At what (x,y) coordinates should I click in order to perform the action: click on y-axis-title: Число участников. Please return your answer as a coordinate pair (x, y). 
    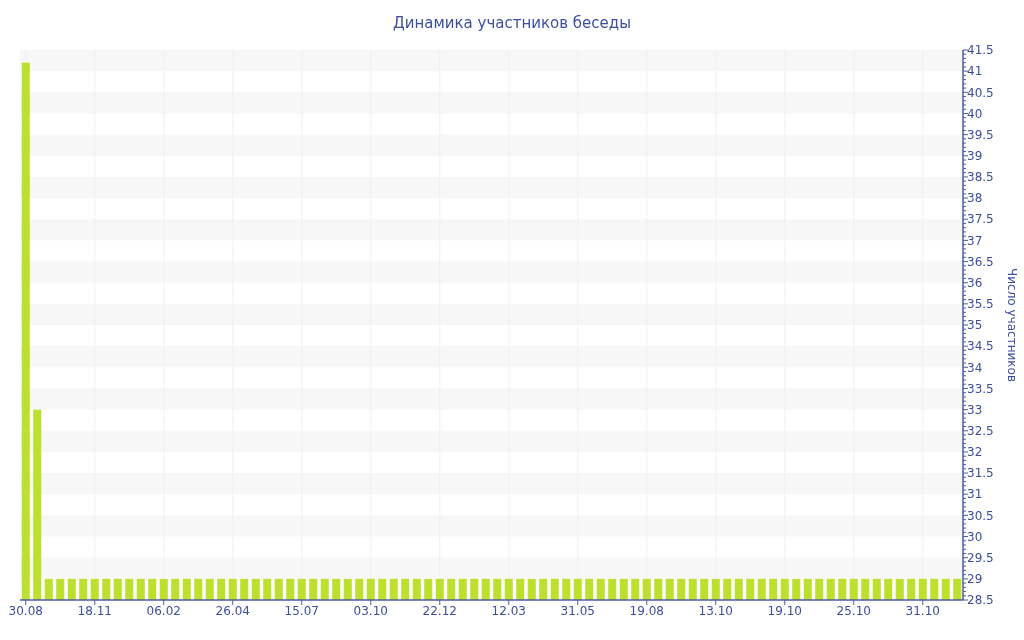
    Looking at the image, I should click on (1012, 325).